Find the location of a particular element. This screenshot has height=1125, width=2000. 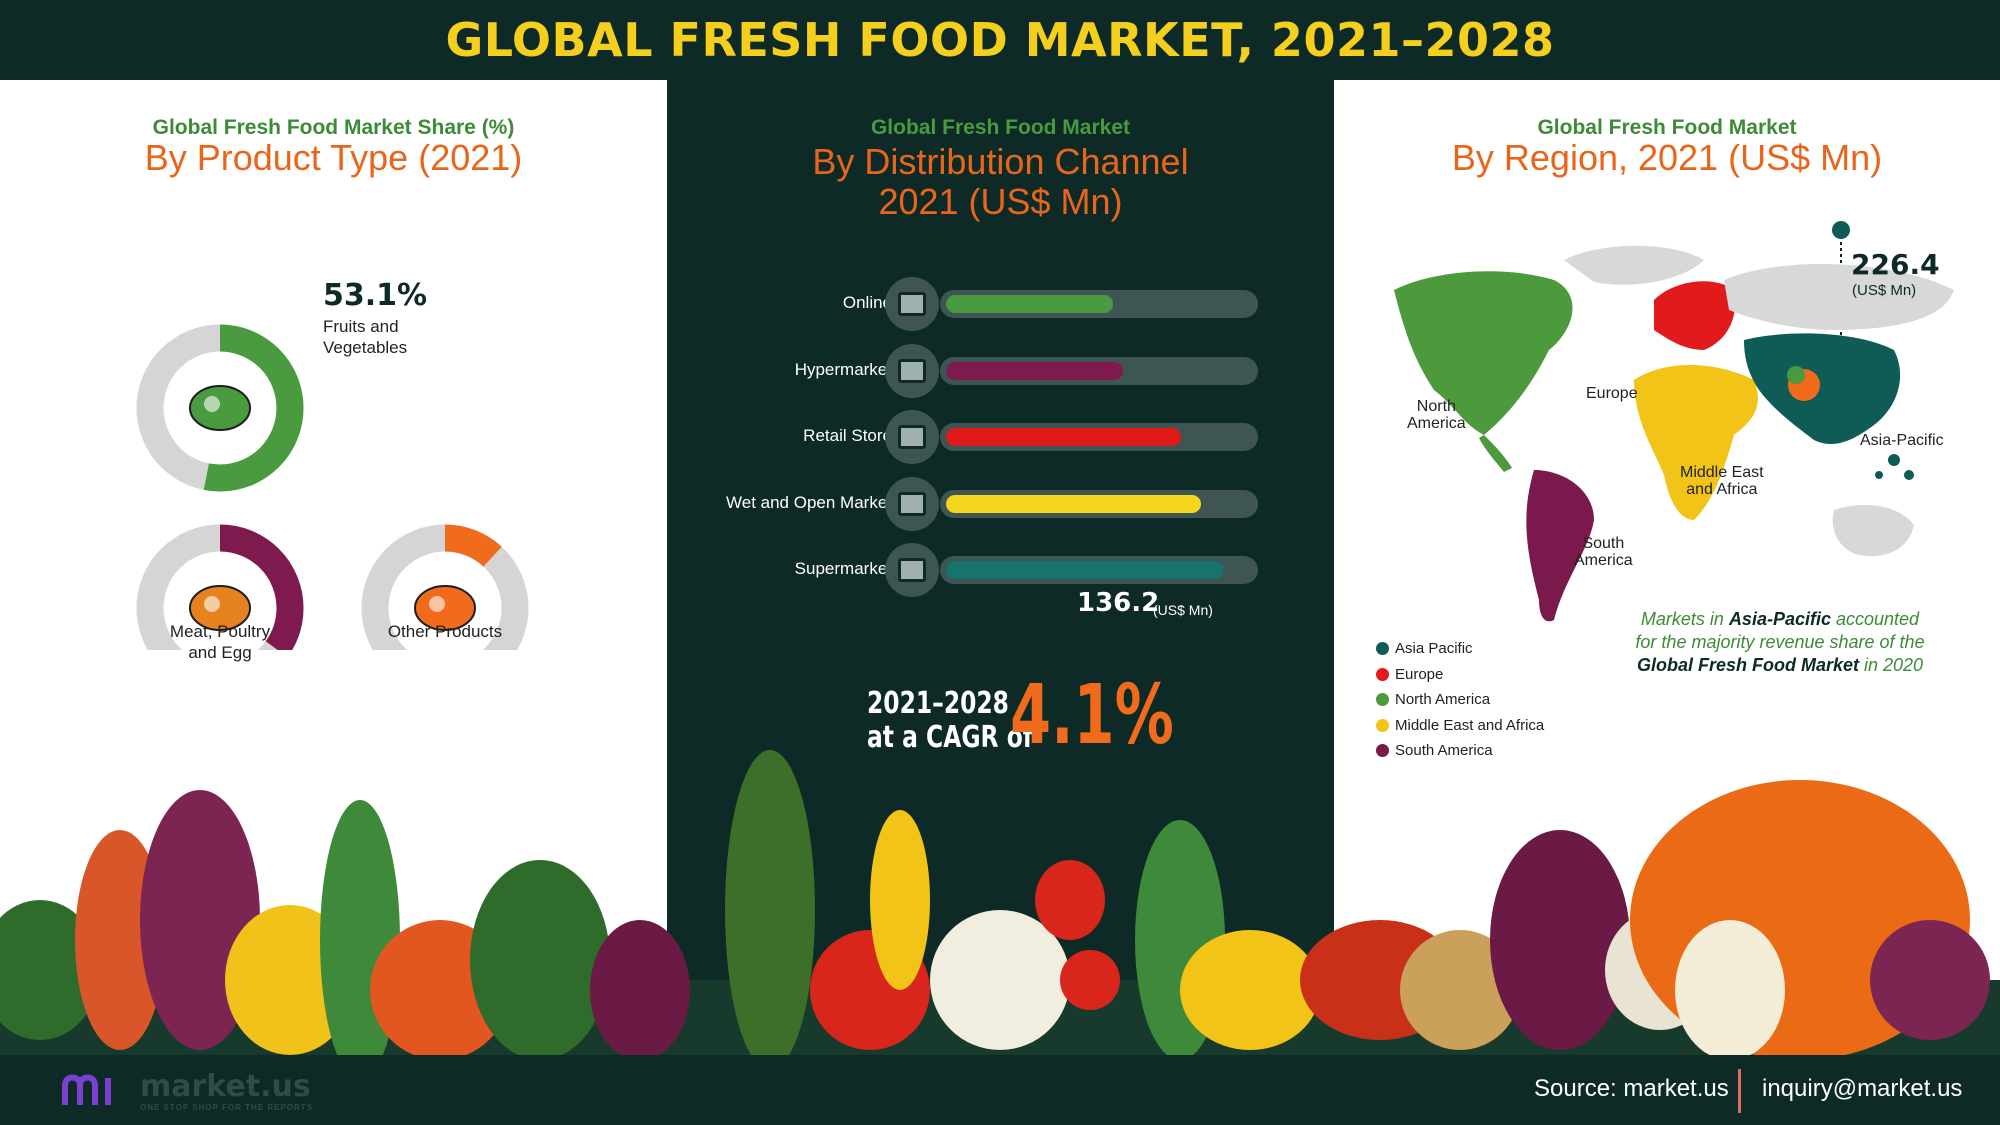

region-highlight-unit: (US$ Mn) is located at coordinates (1884, 290).